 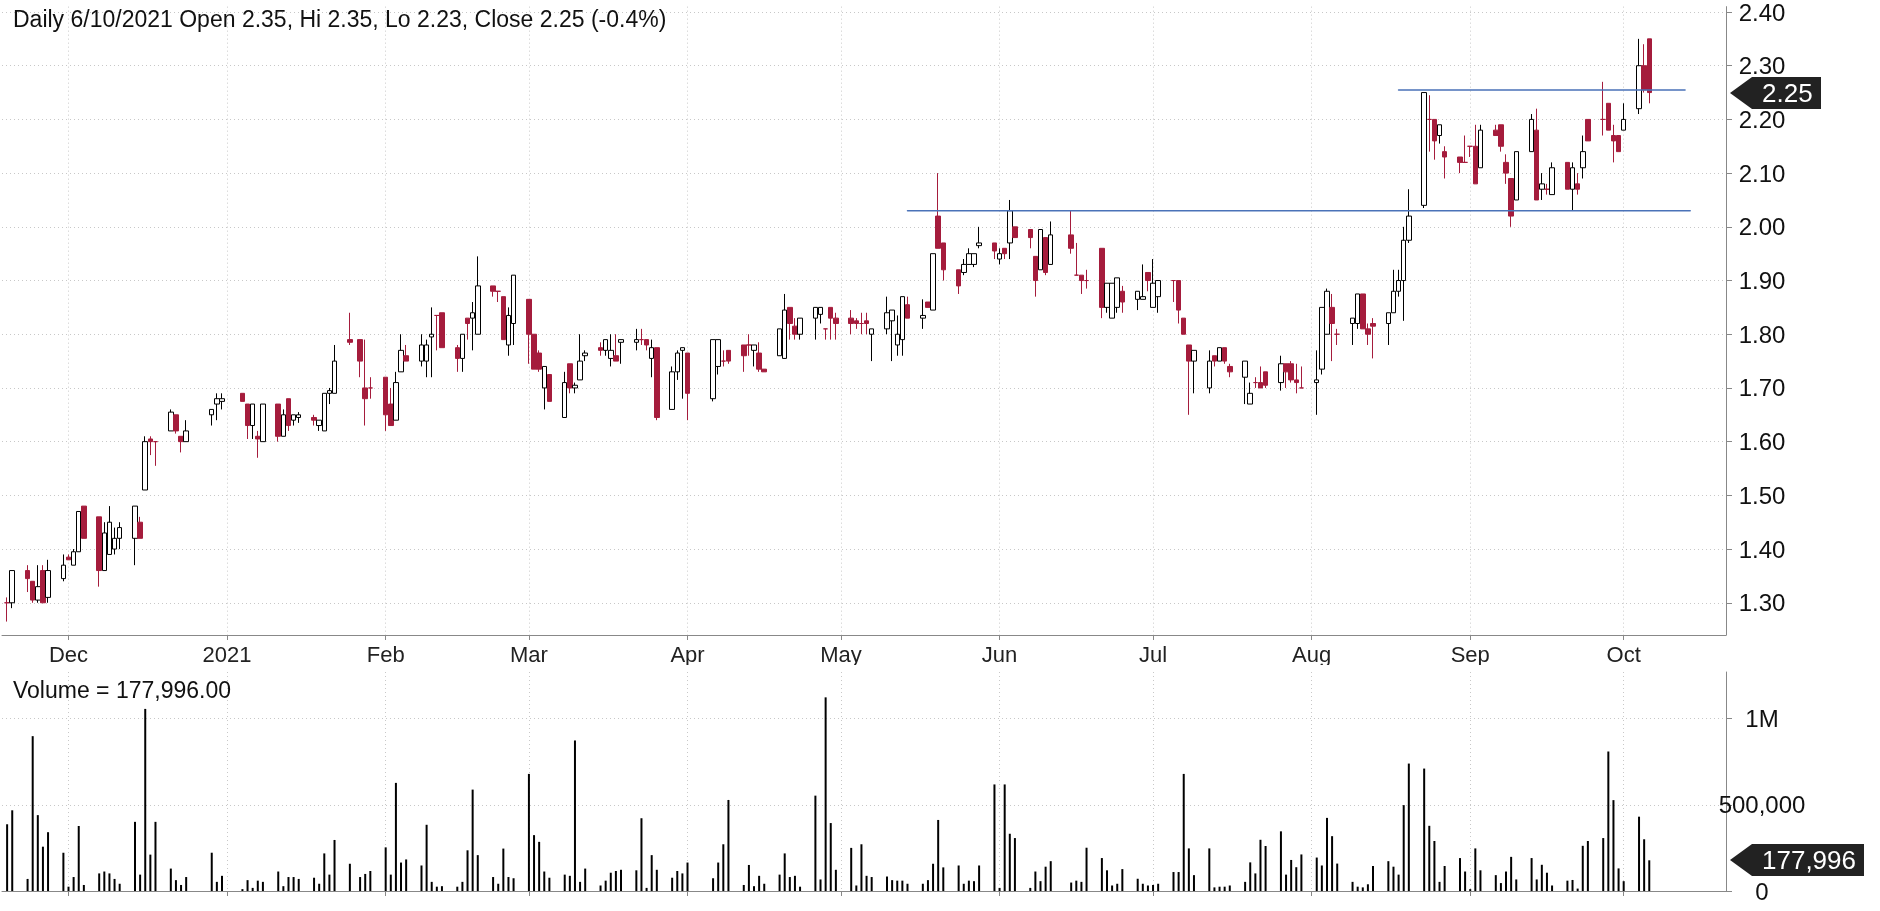 What do you see at coordinates (1762, 549) in the screenshot?
I see `y-tick-label: 1.40` at bounding box center [1762, 549].